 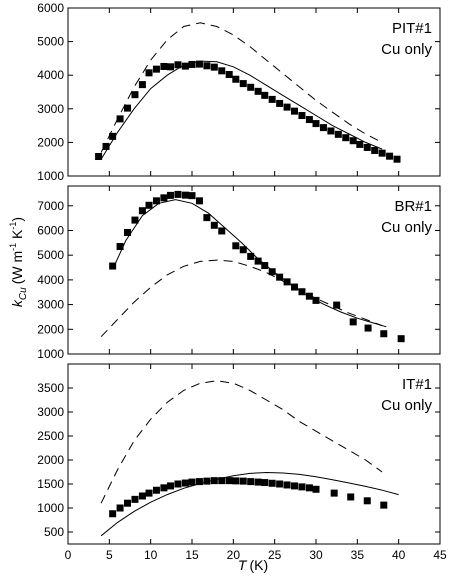 I want to click on x-tick-label: 0, so click(x=68, y=555).